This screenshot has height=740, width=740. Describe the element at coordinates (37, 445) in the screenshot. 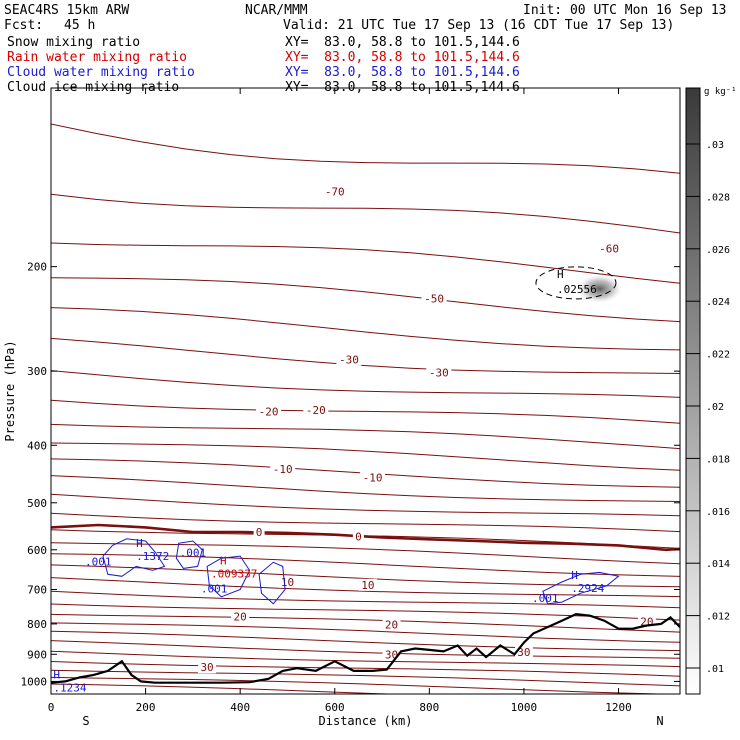

I see `y-tick-label: 400` at that location.